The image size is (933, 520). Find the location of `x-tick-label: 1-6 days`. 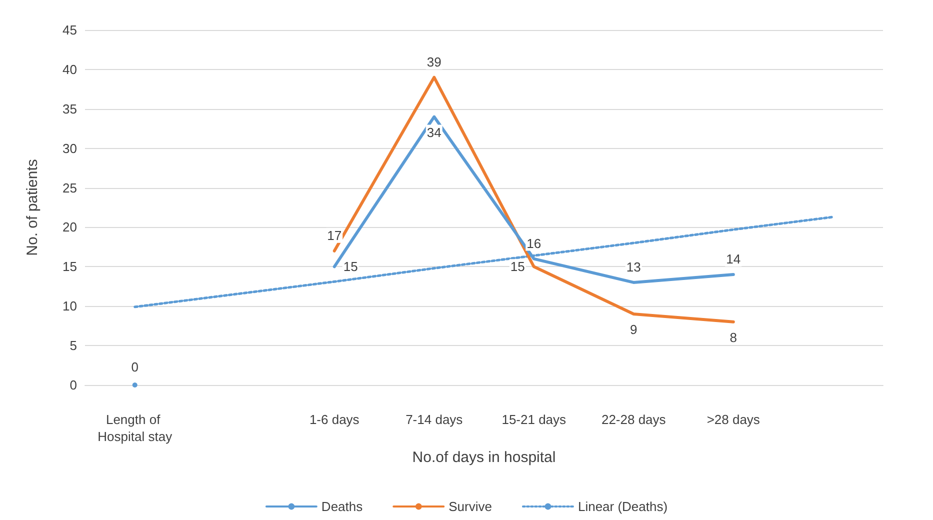

x-tick-label: 1-6 days is located at coordinates (334, 419).